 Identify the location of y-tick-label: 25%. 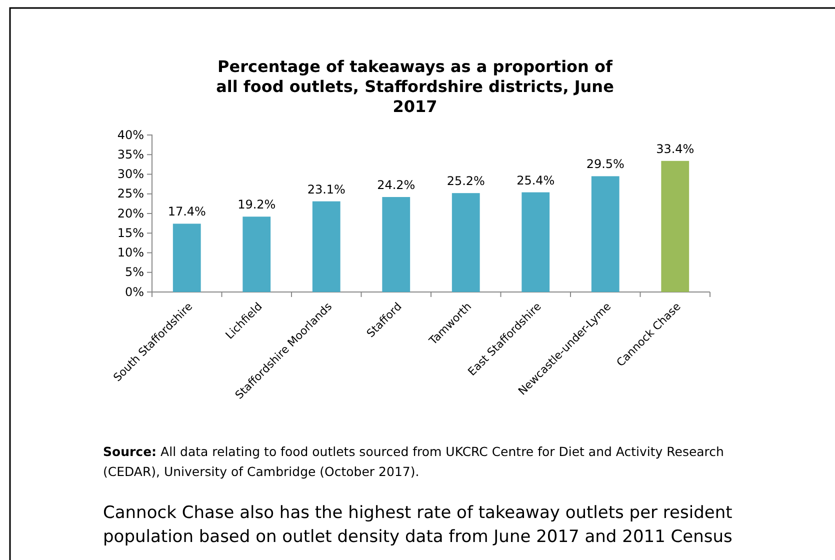
(130, 193).